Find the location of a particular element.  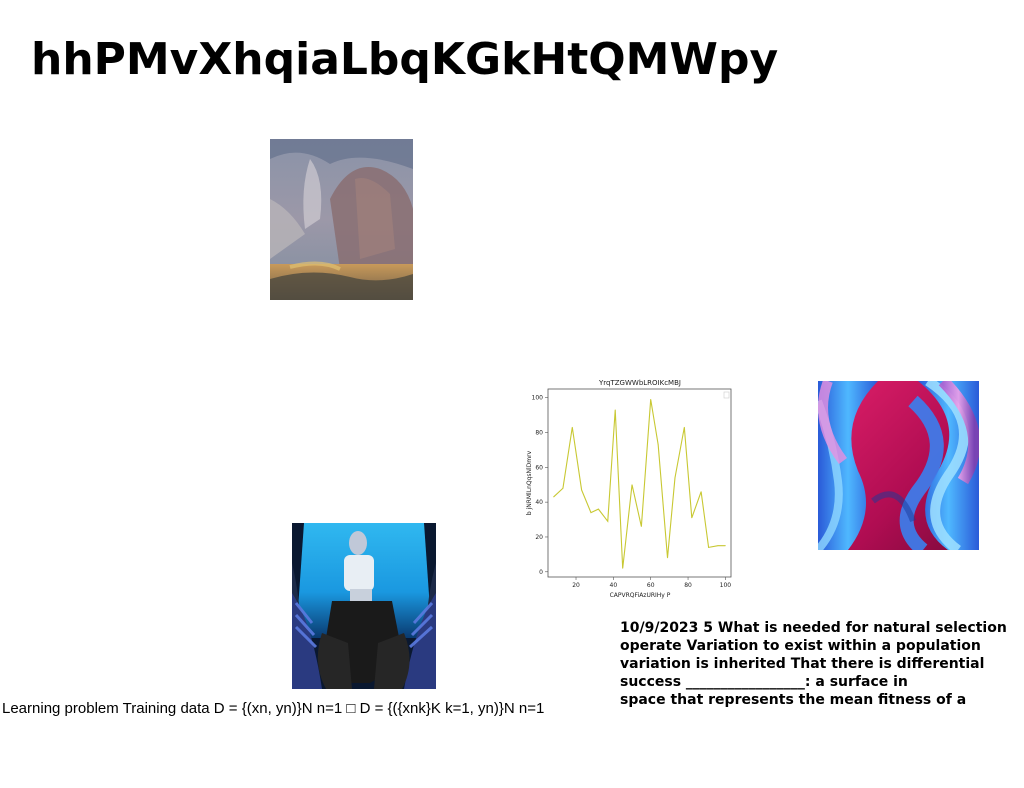

y-tick-label: 40 is located at coordinates (539, 502).